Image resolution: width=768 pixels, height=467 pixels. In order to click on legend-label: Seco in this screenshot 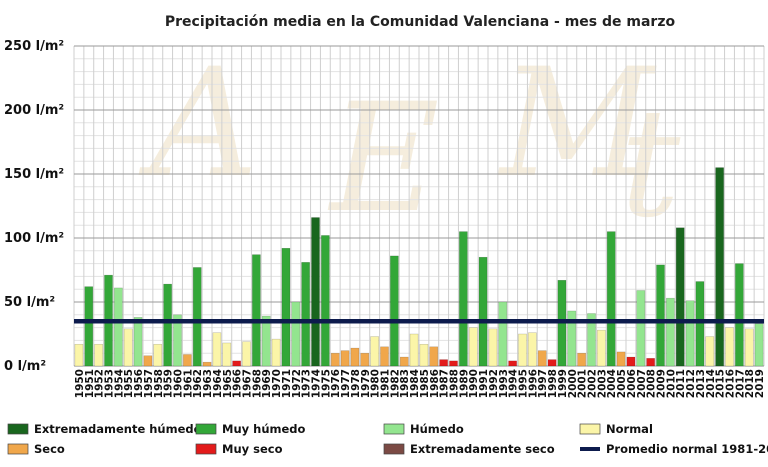, I will do `click(49, 449)`.